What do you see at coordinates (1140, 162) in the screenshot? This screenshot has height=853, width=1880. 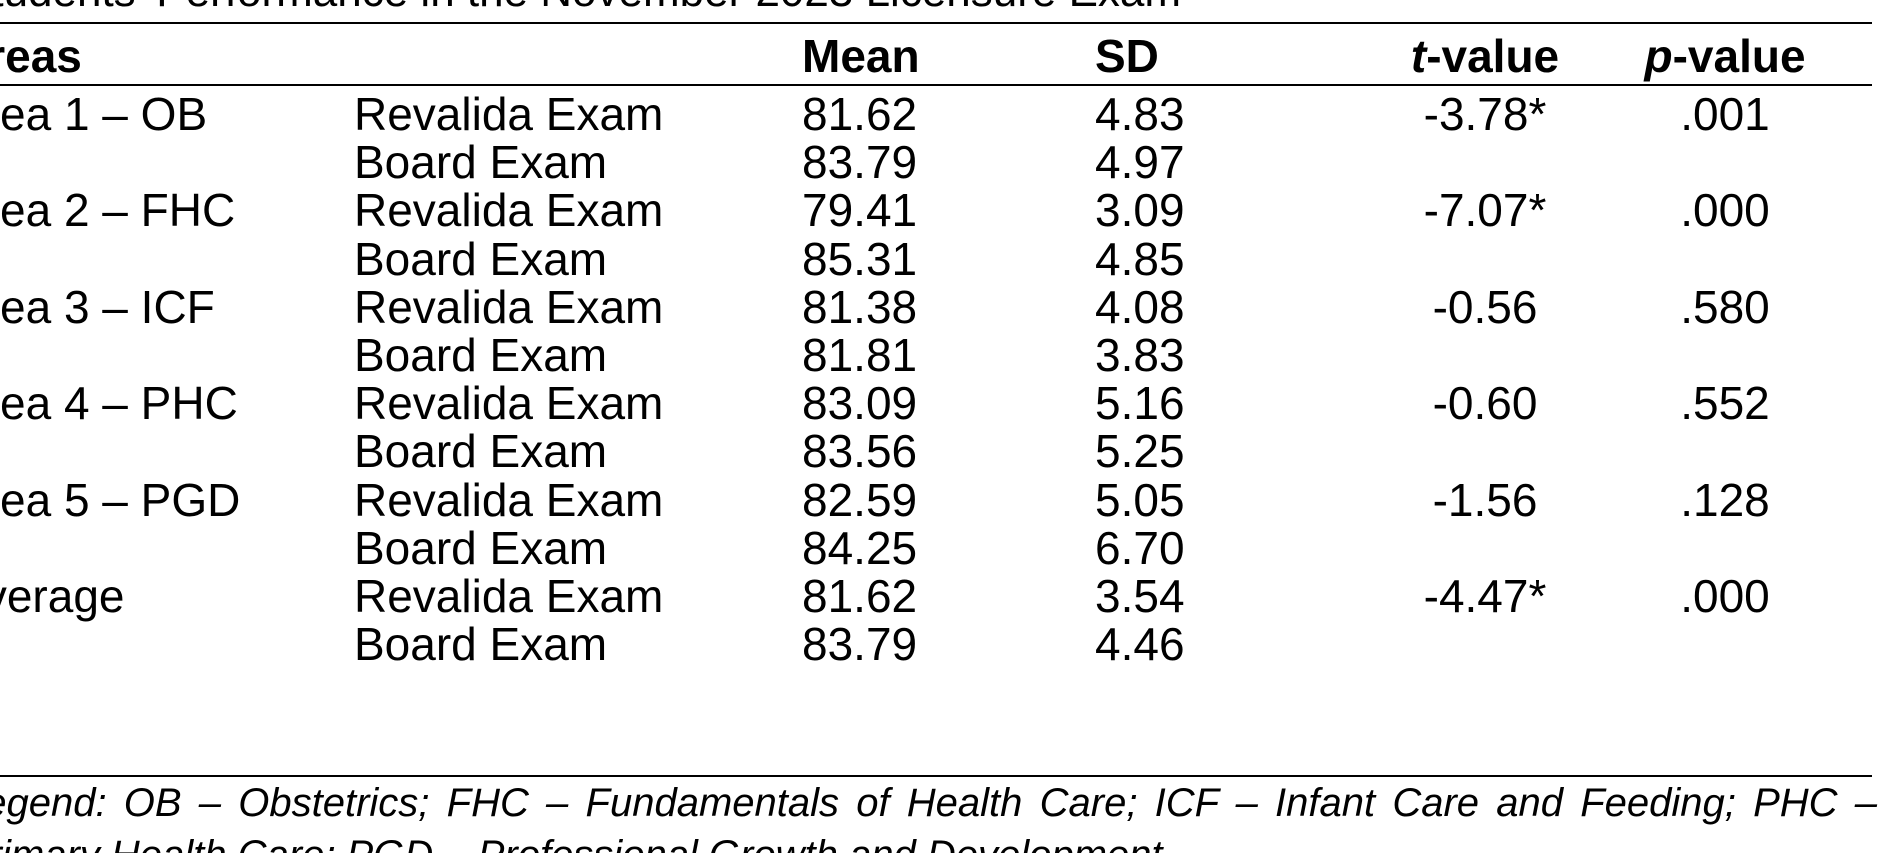 I see `cell-sd: 4.97` at bounding box center [1140, 162].